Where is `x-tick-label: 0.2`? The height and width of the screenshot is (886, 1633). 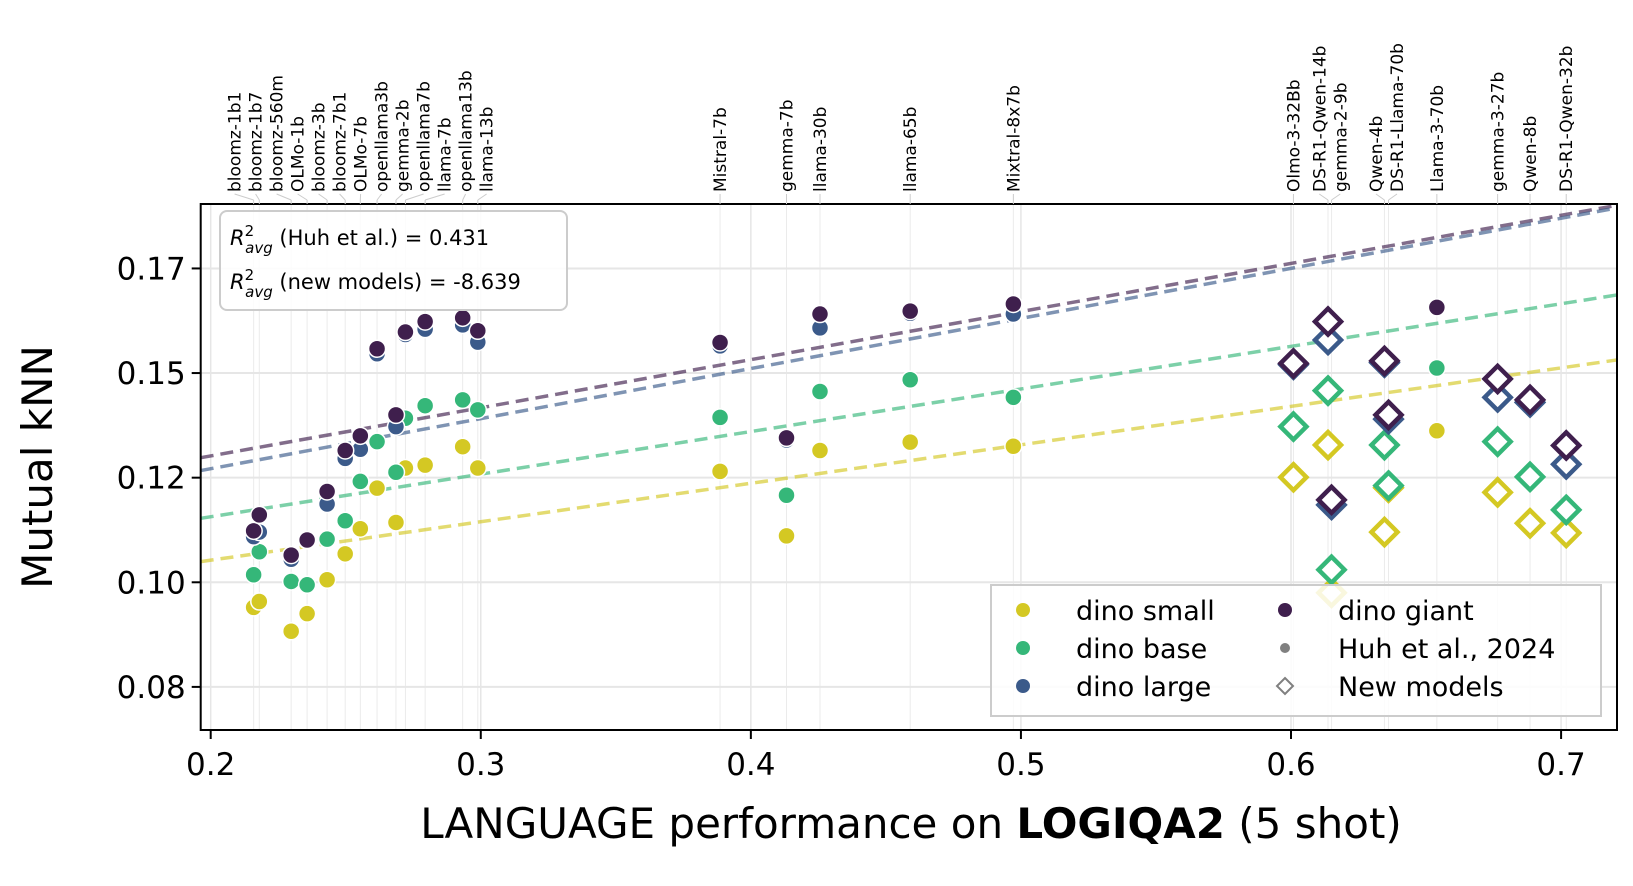
x-tick-label: 0.2 is located at coordinates (210, 765).